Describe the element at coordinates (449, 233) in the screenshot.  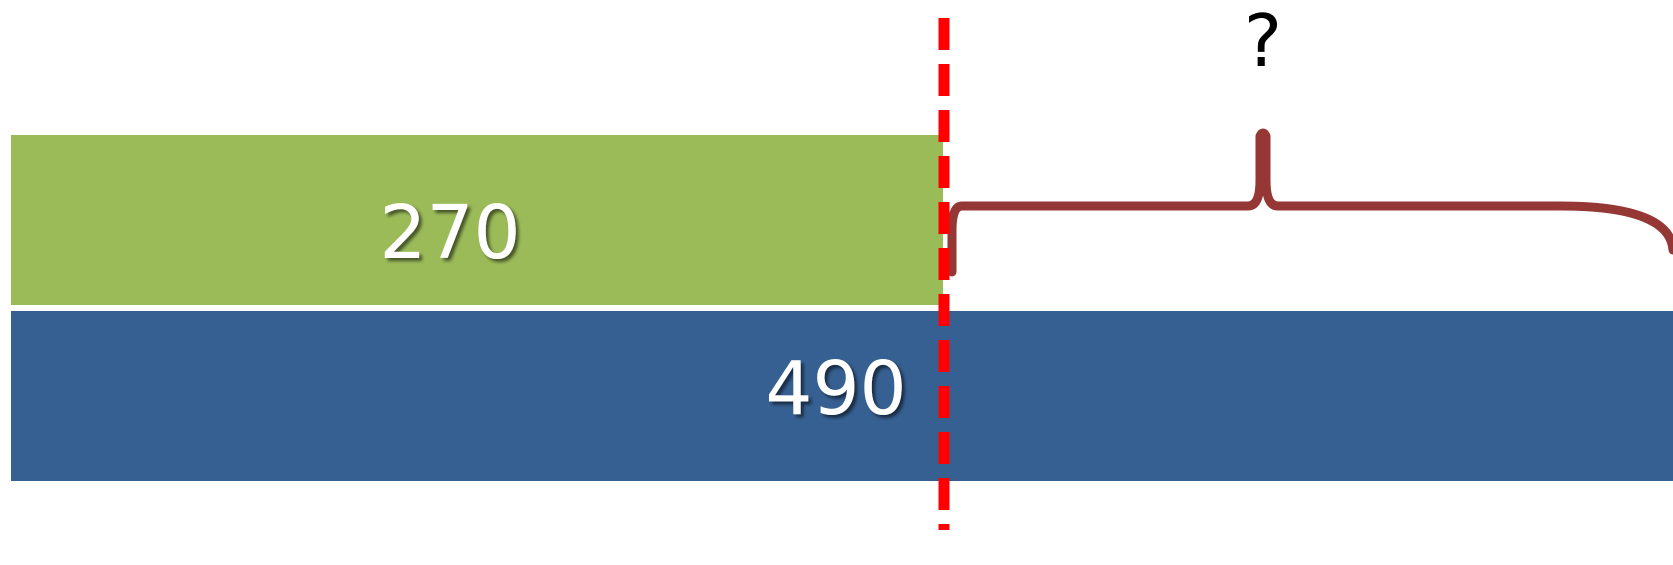
I see `bar-270-label: 270` at that location.